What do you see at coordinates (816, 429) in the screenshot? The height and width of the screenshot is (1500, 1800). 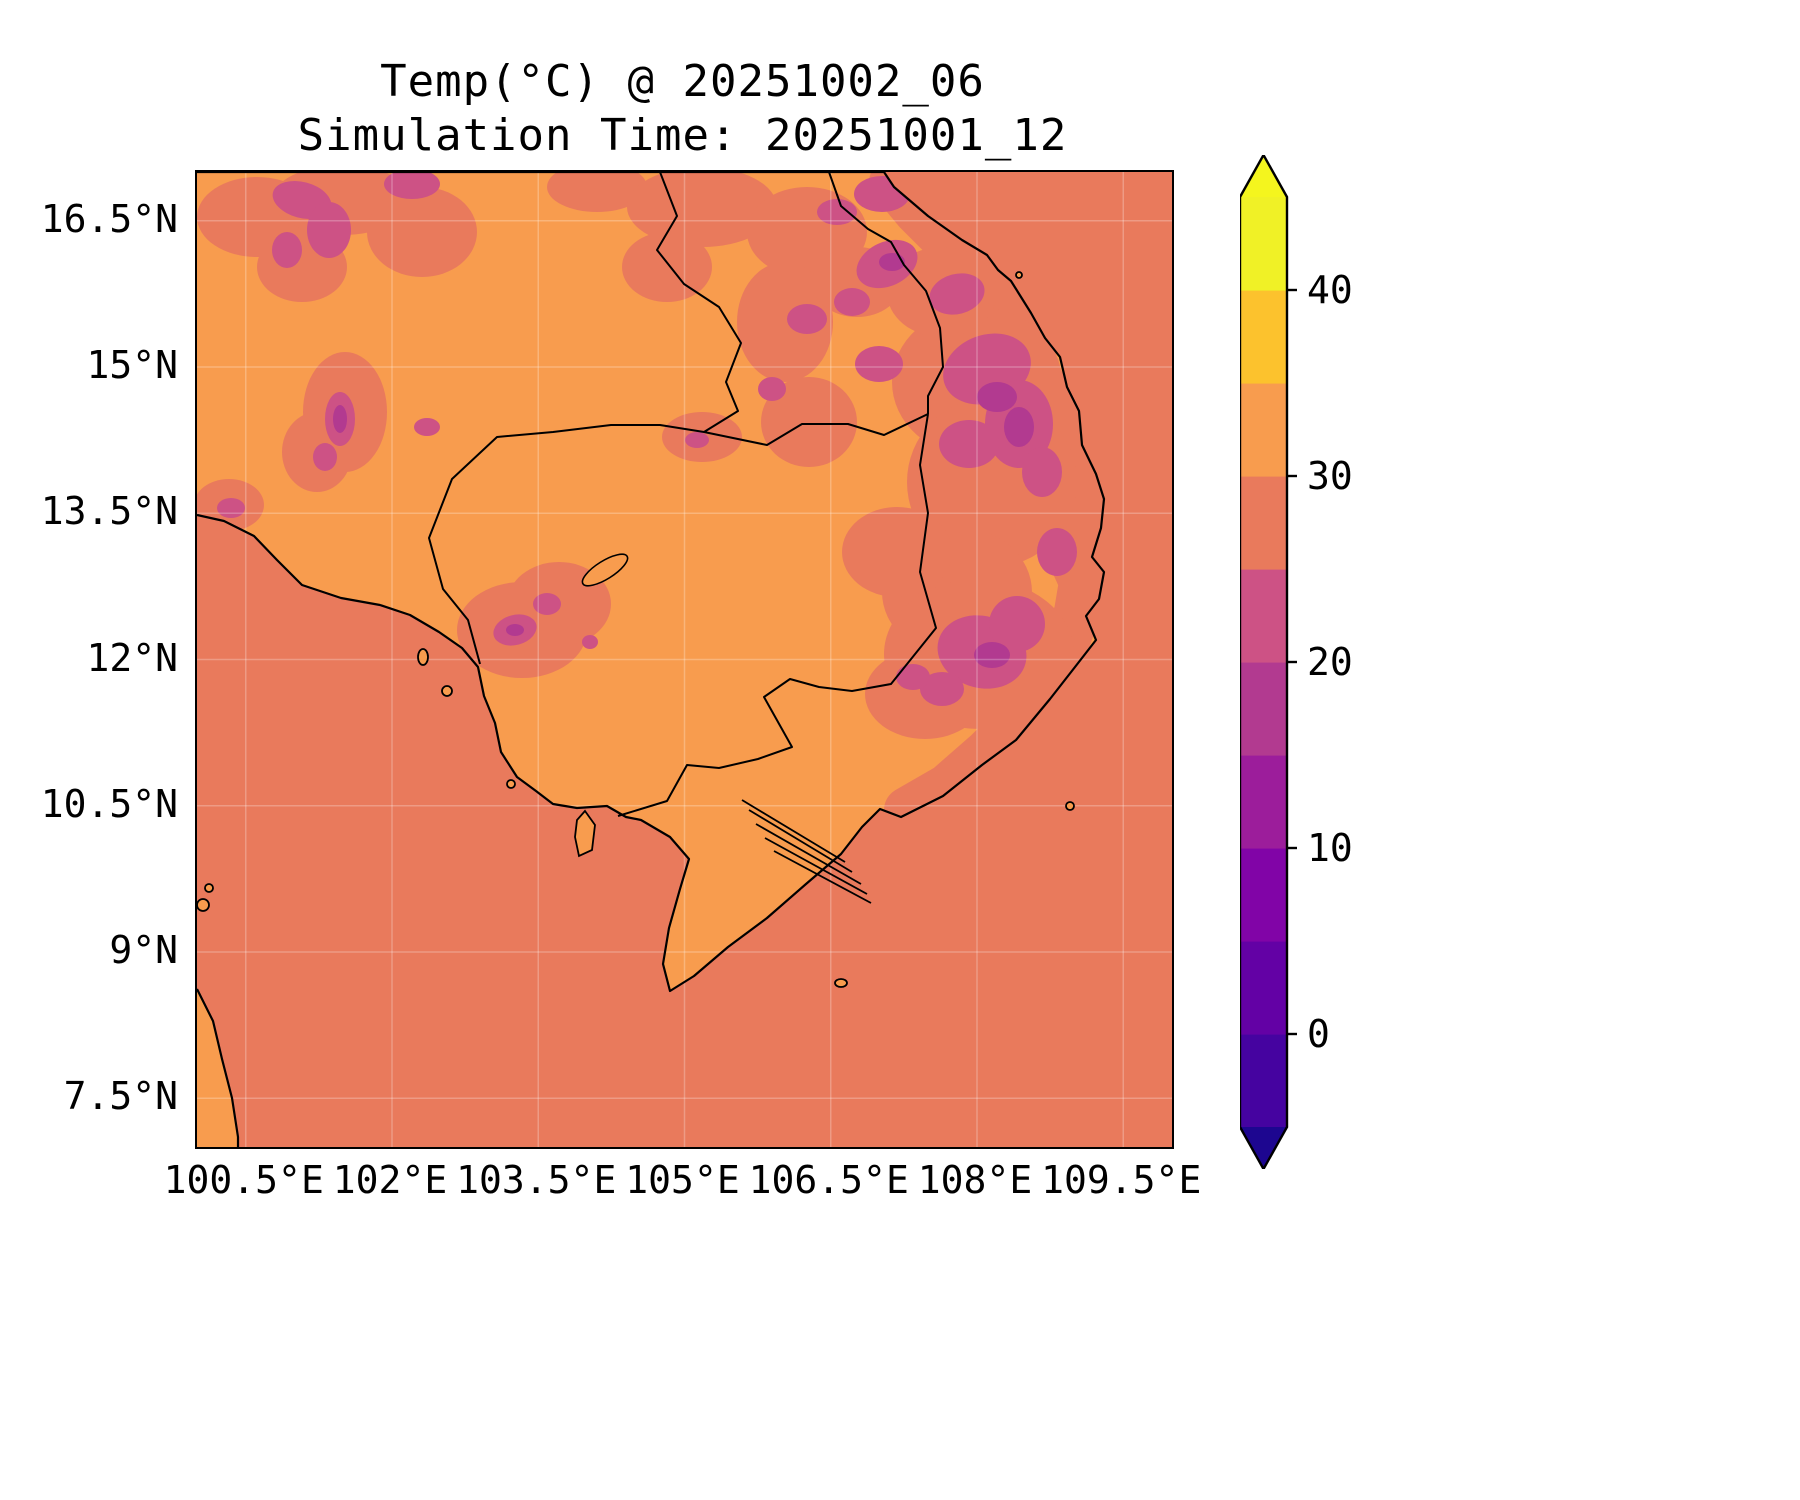 I see `border-laos-cambodia` at bounding box center [816, 429].